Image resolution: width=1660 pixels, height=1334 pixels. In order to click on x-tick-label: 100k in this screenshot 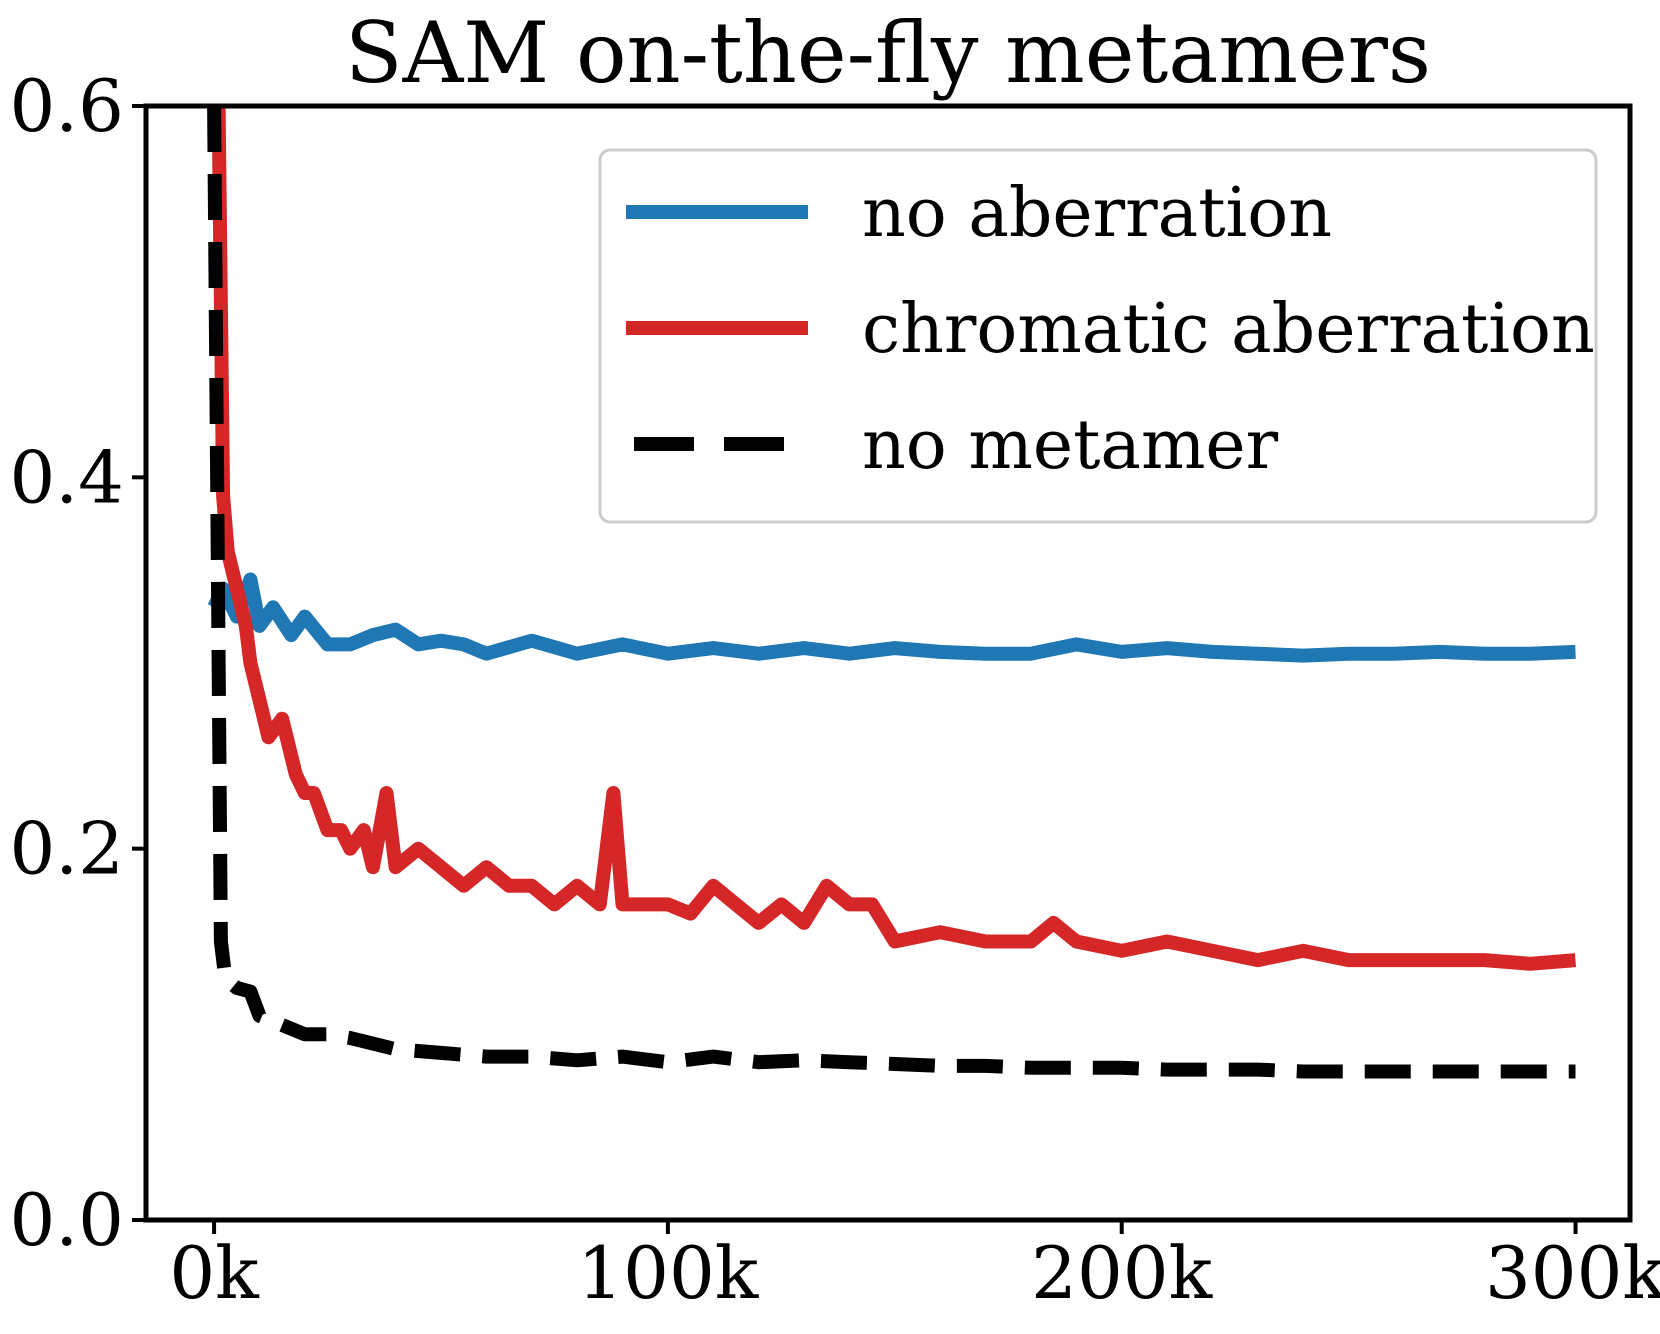, I will do `click(668, 1273)`.